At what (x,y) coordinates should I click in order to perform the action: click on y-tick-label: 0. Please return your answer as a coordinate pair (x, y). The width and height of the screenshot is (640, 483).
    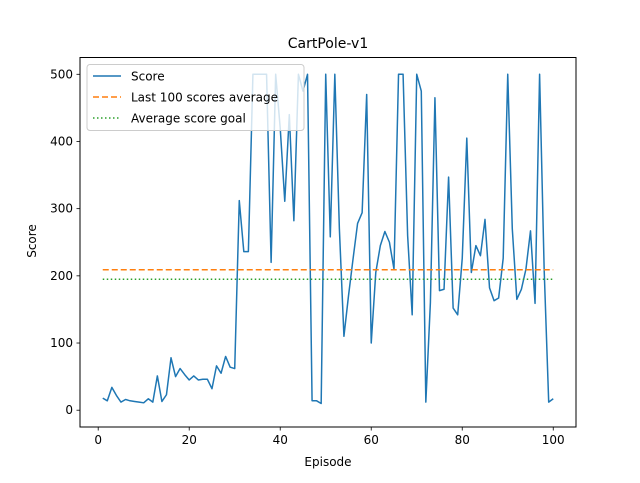
    Looking at the image, I should click on (69, 410).